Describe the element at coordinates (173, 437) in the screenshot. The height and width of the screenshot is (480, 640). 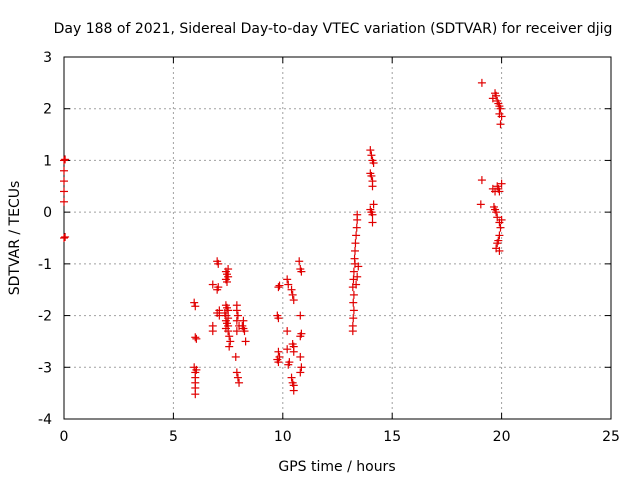
I see `x-tick-label: 5` at that location.